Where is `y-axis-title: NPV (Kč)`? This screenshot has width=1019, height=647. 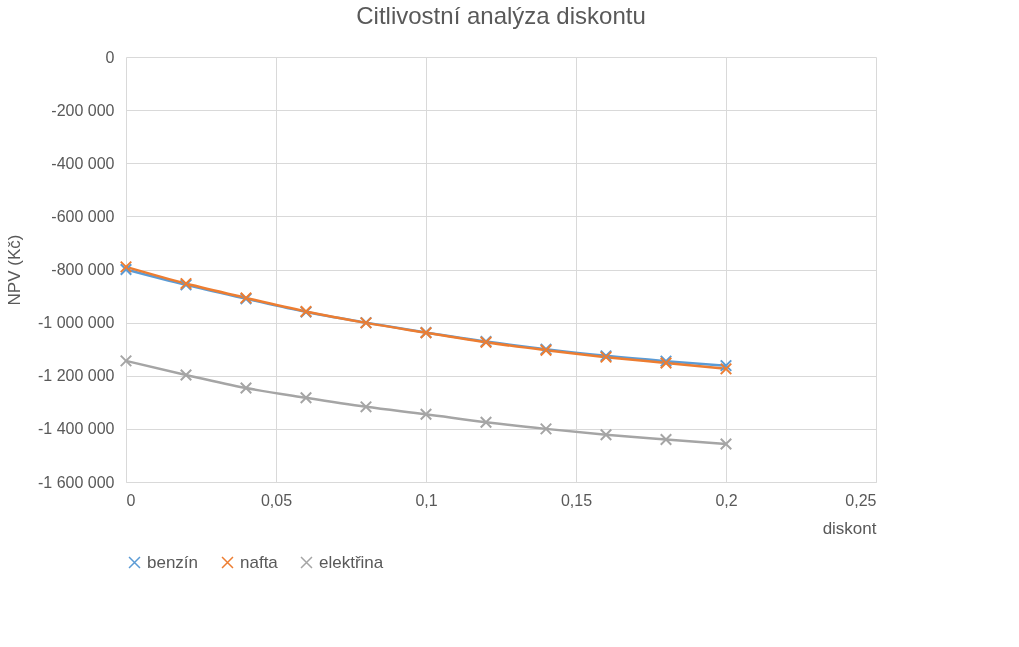 y-axis-title: NPV (Kč) is located at coordinates (14, 270).